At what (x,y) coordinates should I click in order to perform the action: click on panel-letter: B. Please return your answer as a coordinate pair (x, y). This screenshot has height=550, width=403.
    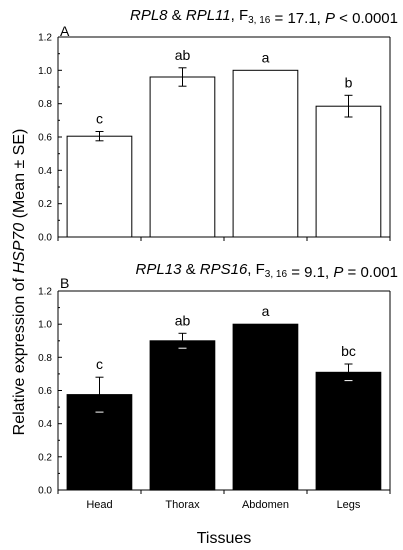
    Looking at the image, I should click on (64, 283).